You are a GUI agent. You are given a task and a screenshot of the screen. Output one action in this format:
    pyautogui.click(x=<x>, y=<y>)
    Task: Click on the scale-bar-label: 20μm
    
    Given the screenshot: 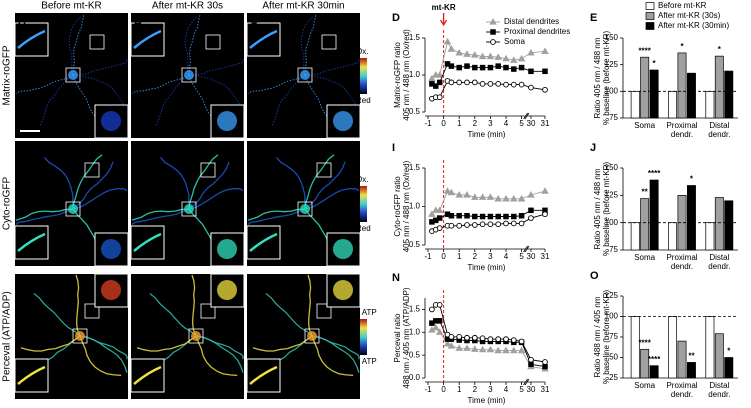 What is the action you would take?
    pyautogui.click(x=30, y=123)
    